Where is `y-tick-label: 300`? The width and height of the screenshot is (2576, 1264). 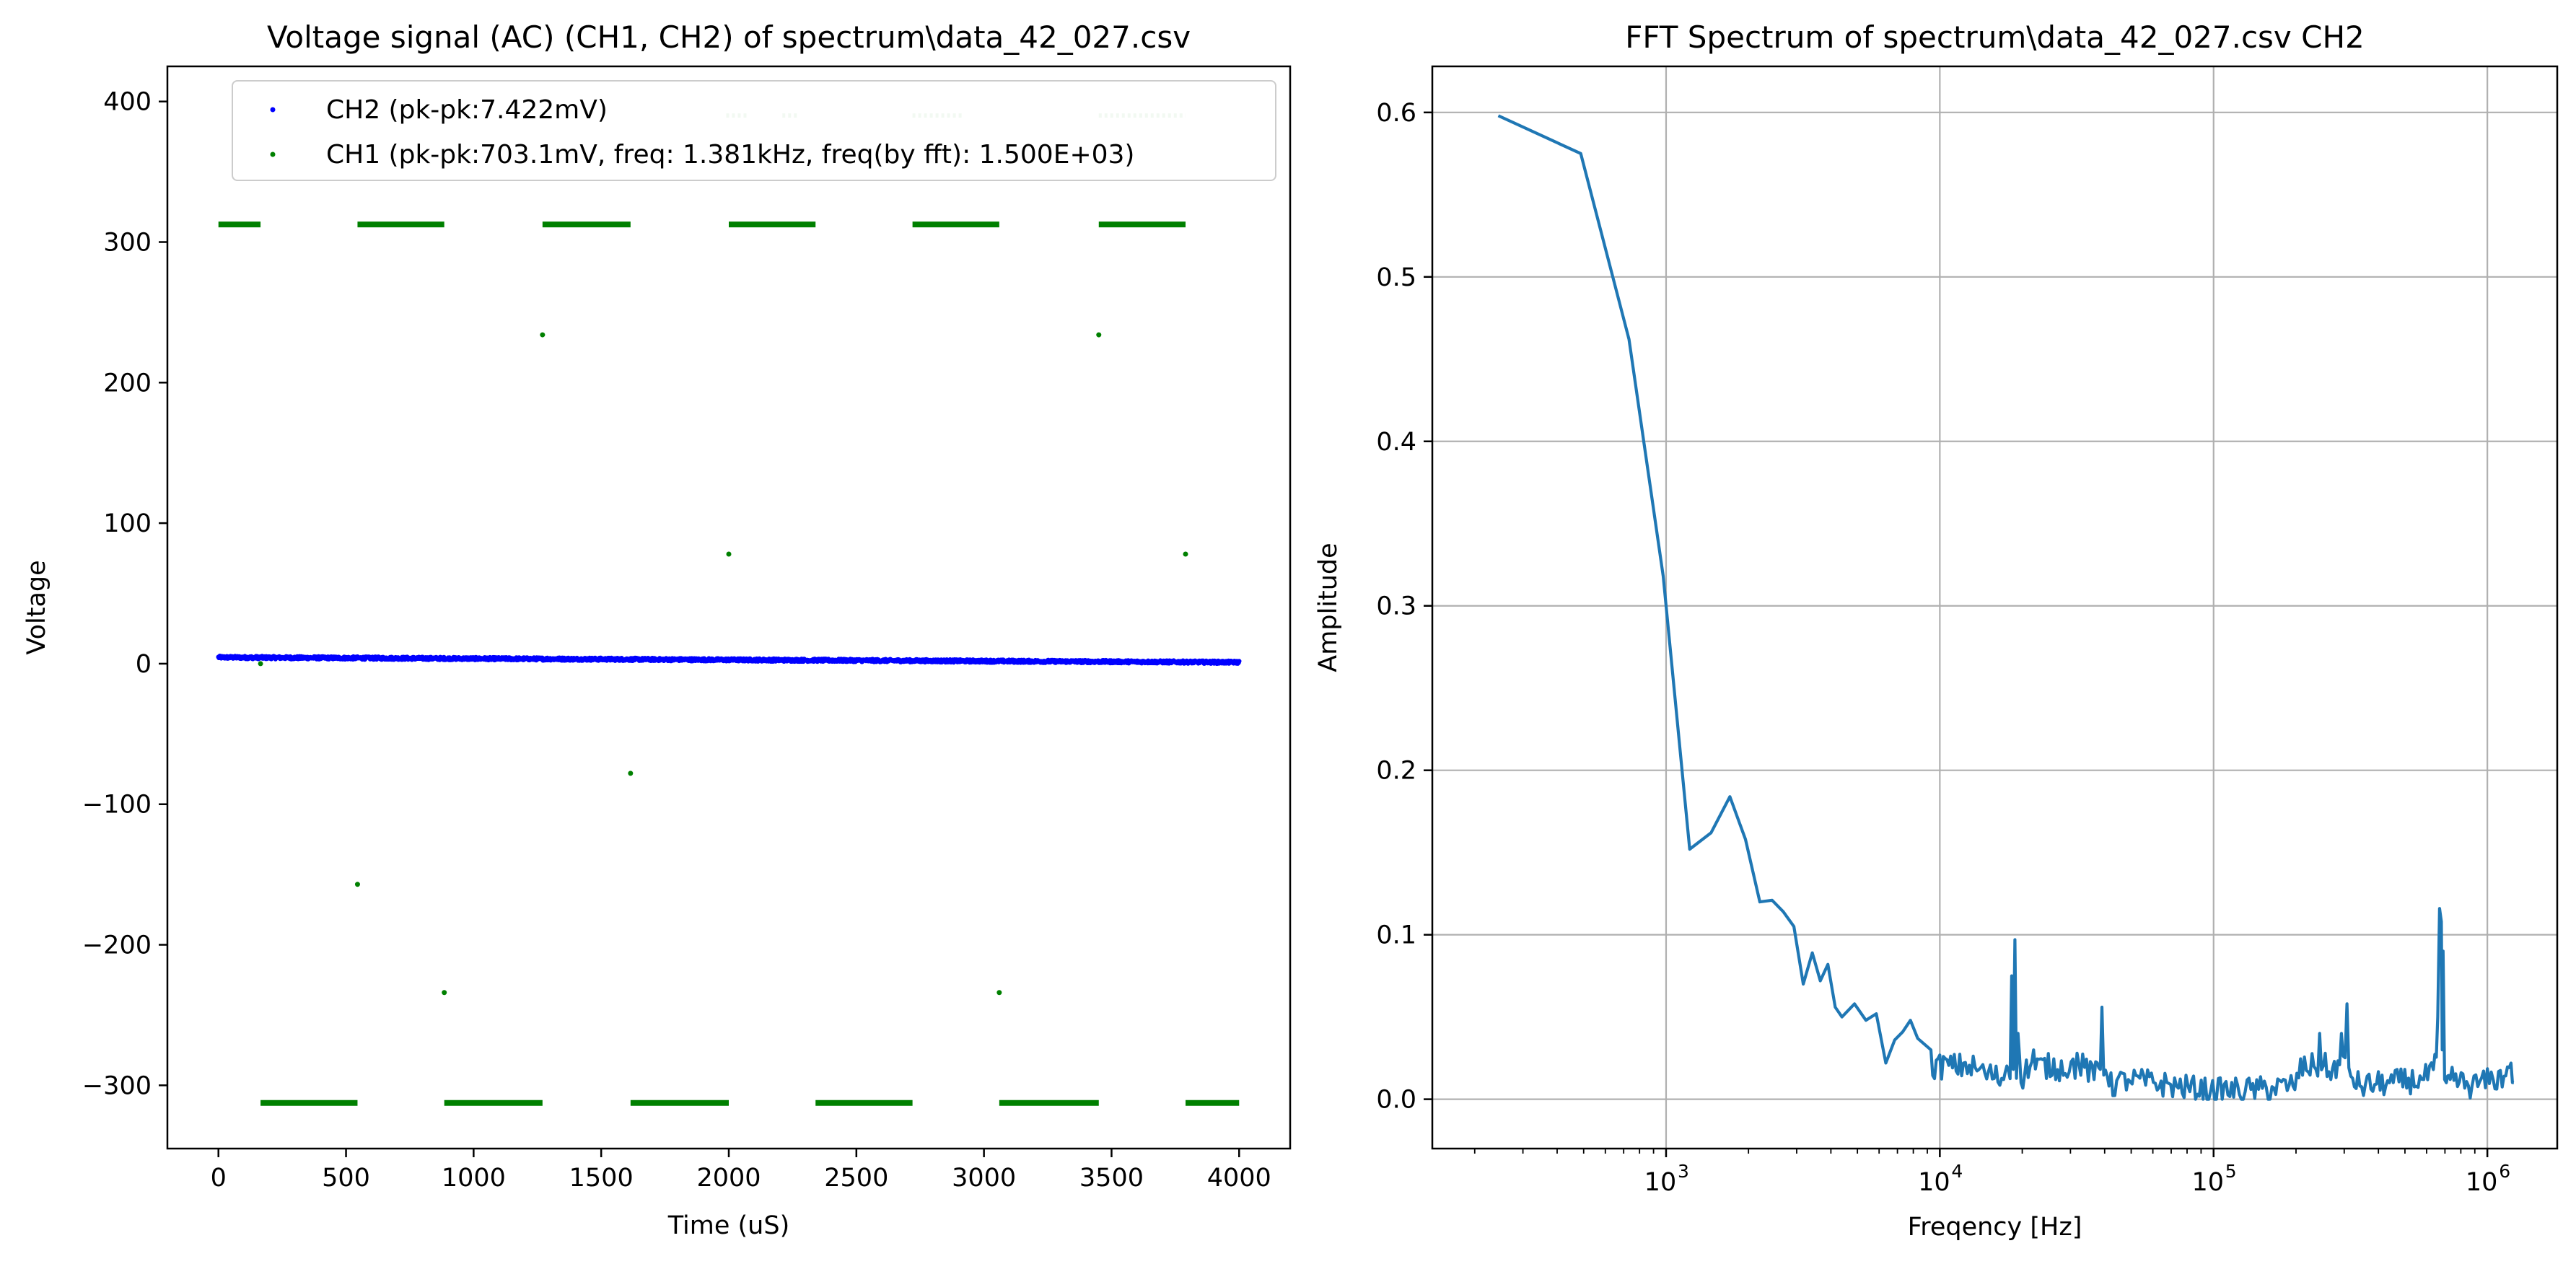 y-tick-label: 300 is located at coordinates (128, 244).